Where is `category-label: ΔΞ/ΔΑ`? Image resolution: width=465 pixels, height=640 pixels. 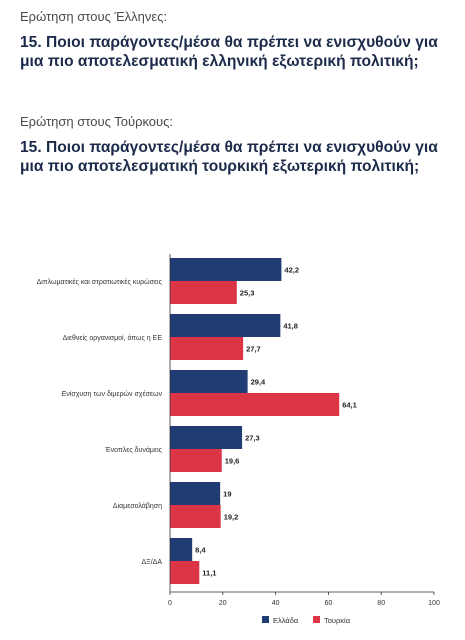
category-label: ΔΞ/ΔΑ is located at coordinates (151, 562).